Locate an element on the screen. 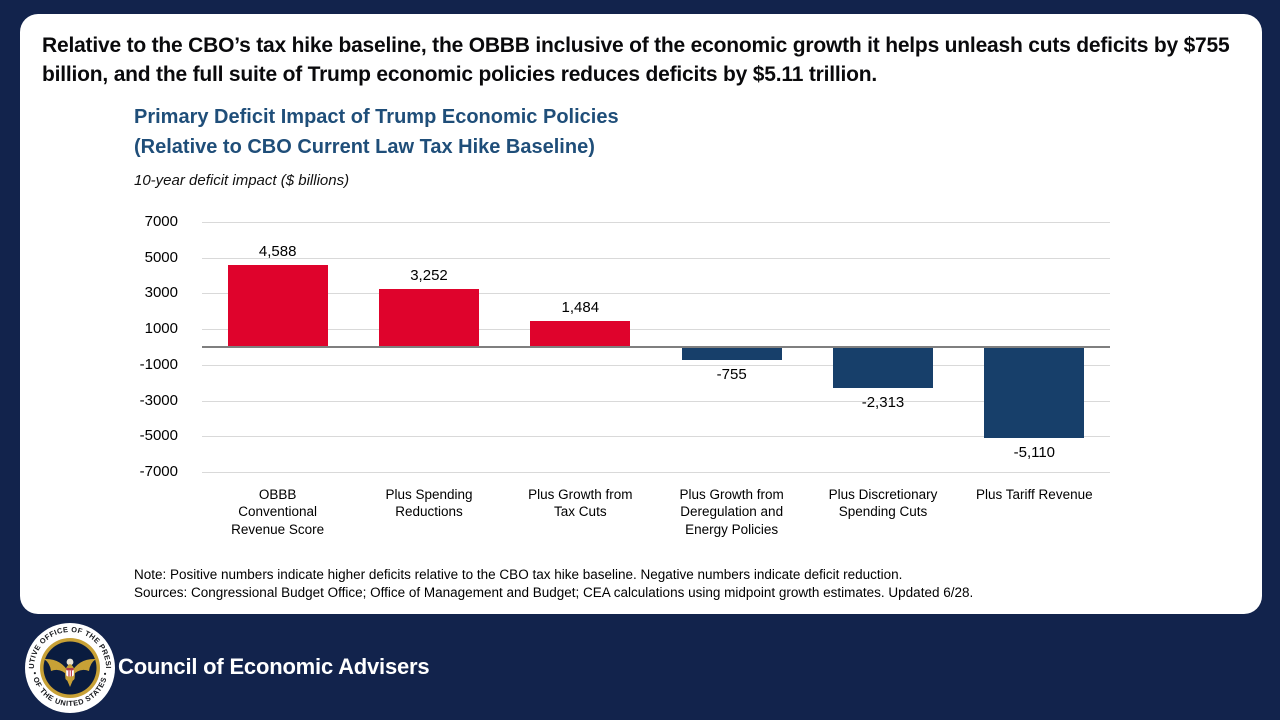  bar-value-label: -755 is located at coordinates (731, 375).